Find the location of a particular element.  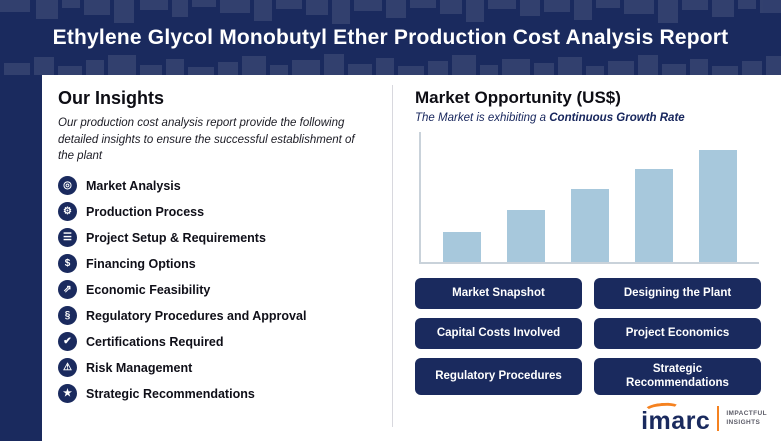

growth-bar-chart is located at coordinates (589, 198).